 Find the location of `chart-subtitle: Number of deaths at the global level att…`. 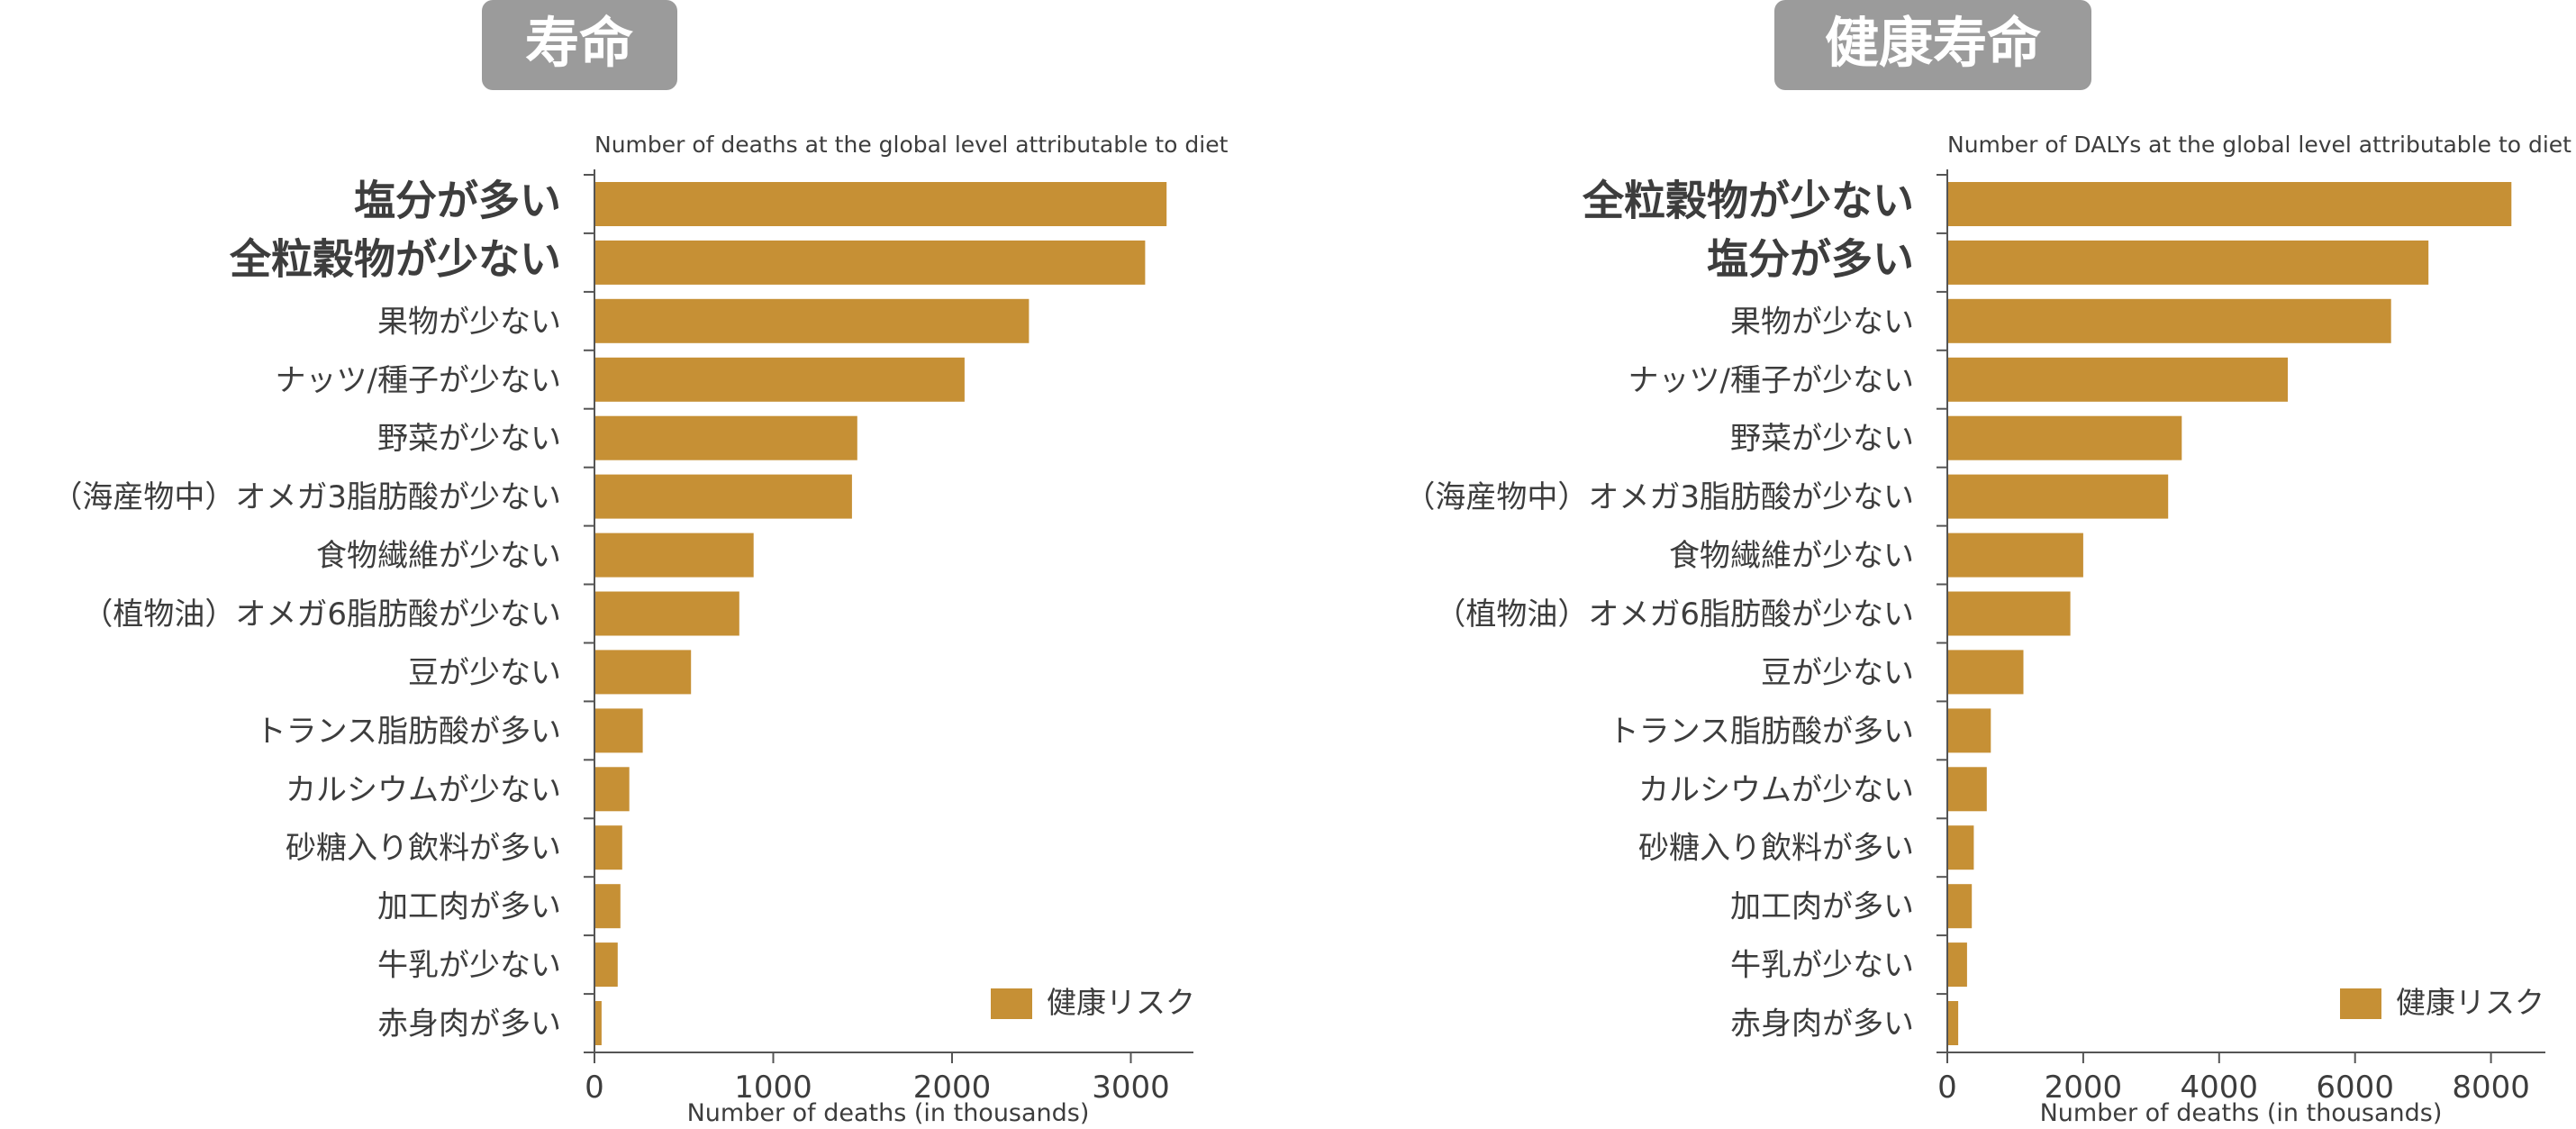

chart-subtitle: Number of deaths at the global level att… is located at coordinates (911, 145).